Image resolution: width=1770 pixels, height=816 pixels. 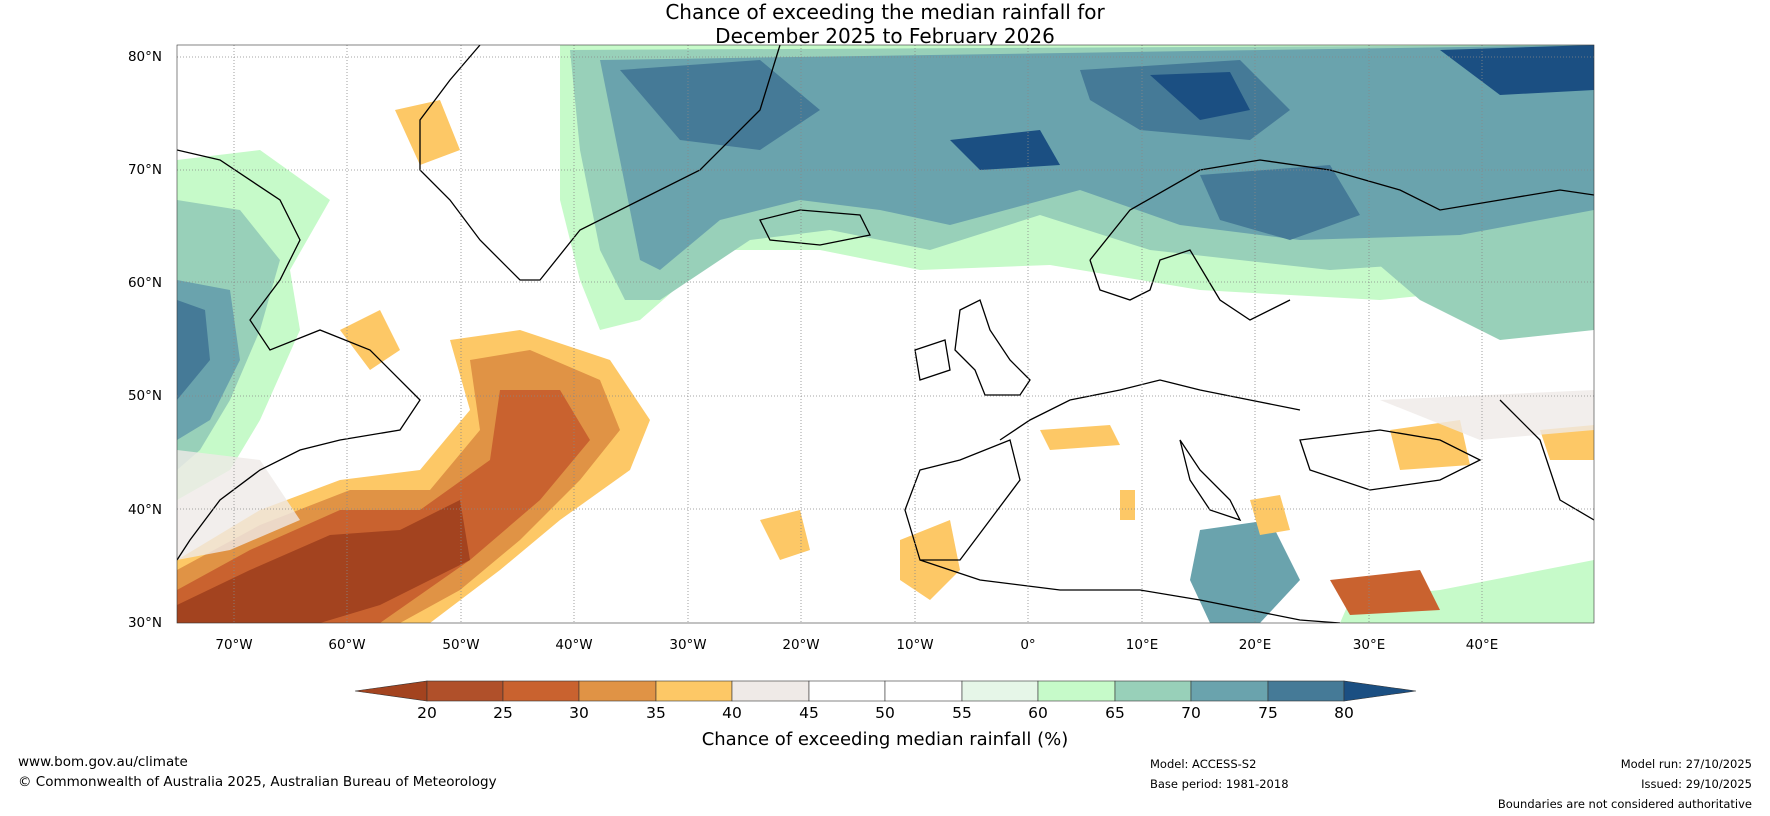 I want to click on footer-issued: Issued: 29/10/2025, so click(x=1696, y=784).